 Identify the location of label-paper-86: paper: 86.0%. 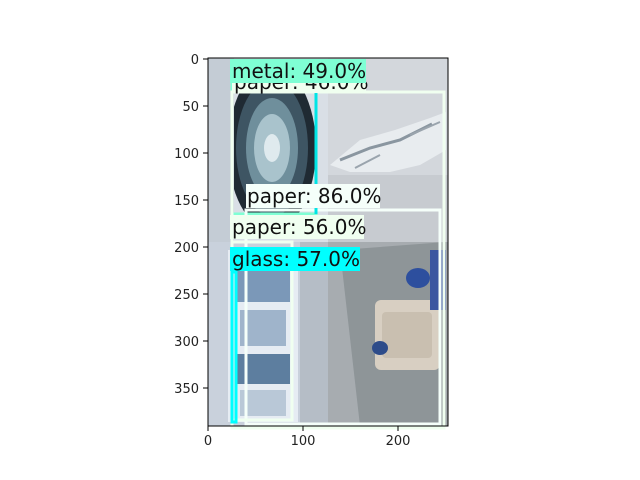
(314, 196).